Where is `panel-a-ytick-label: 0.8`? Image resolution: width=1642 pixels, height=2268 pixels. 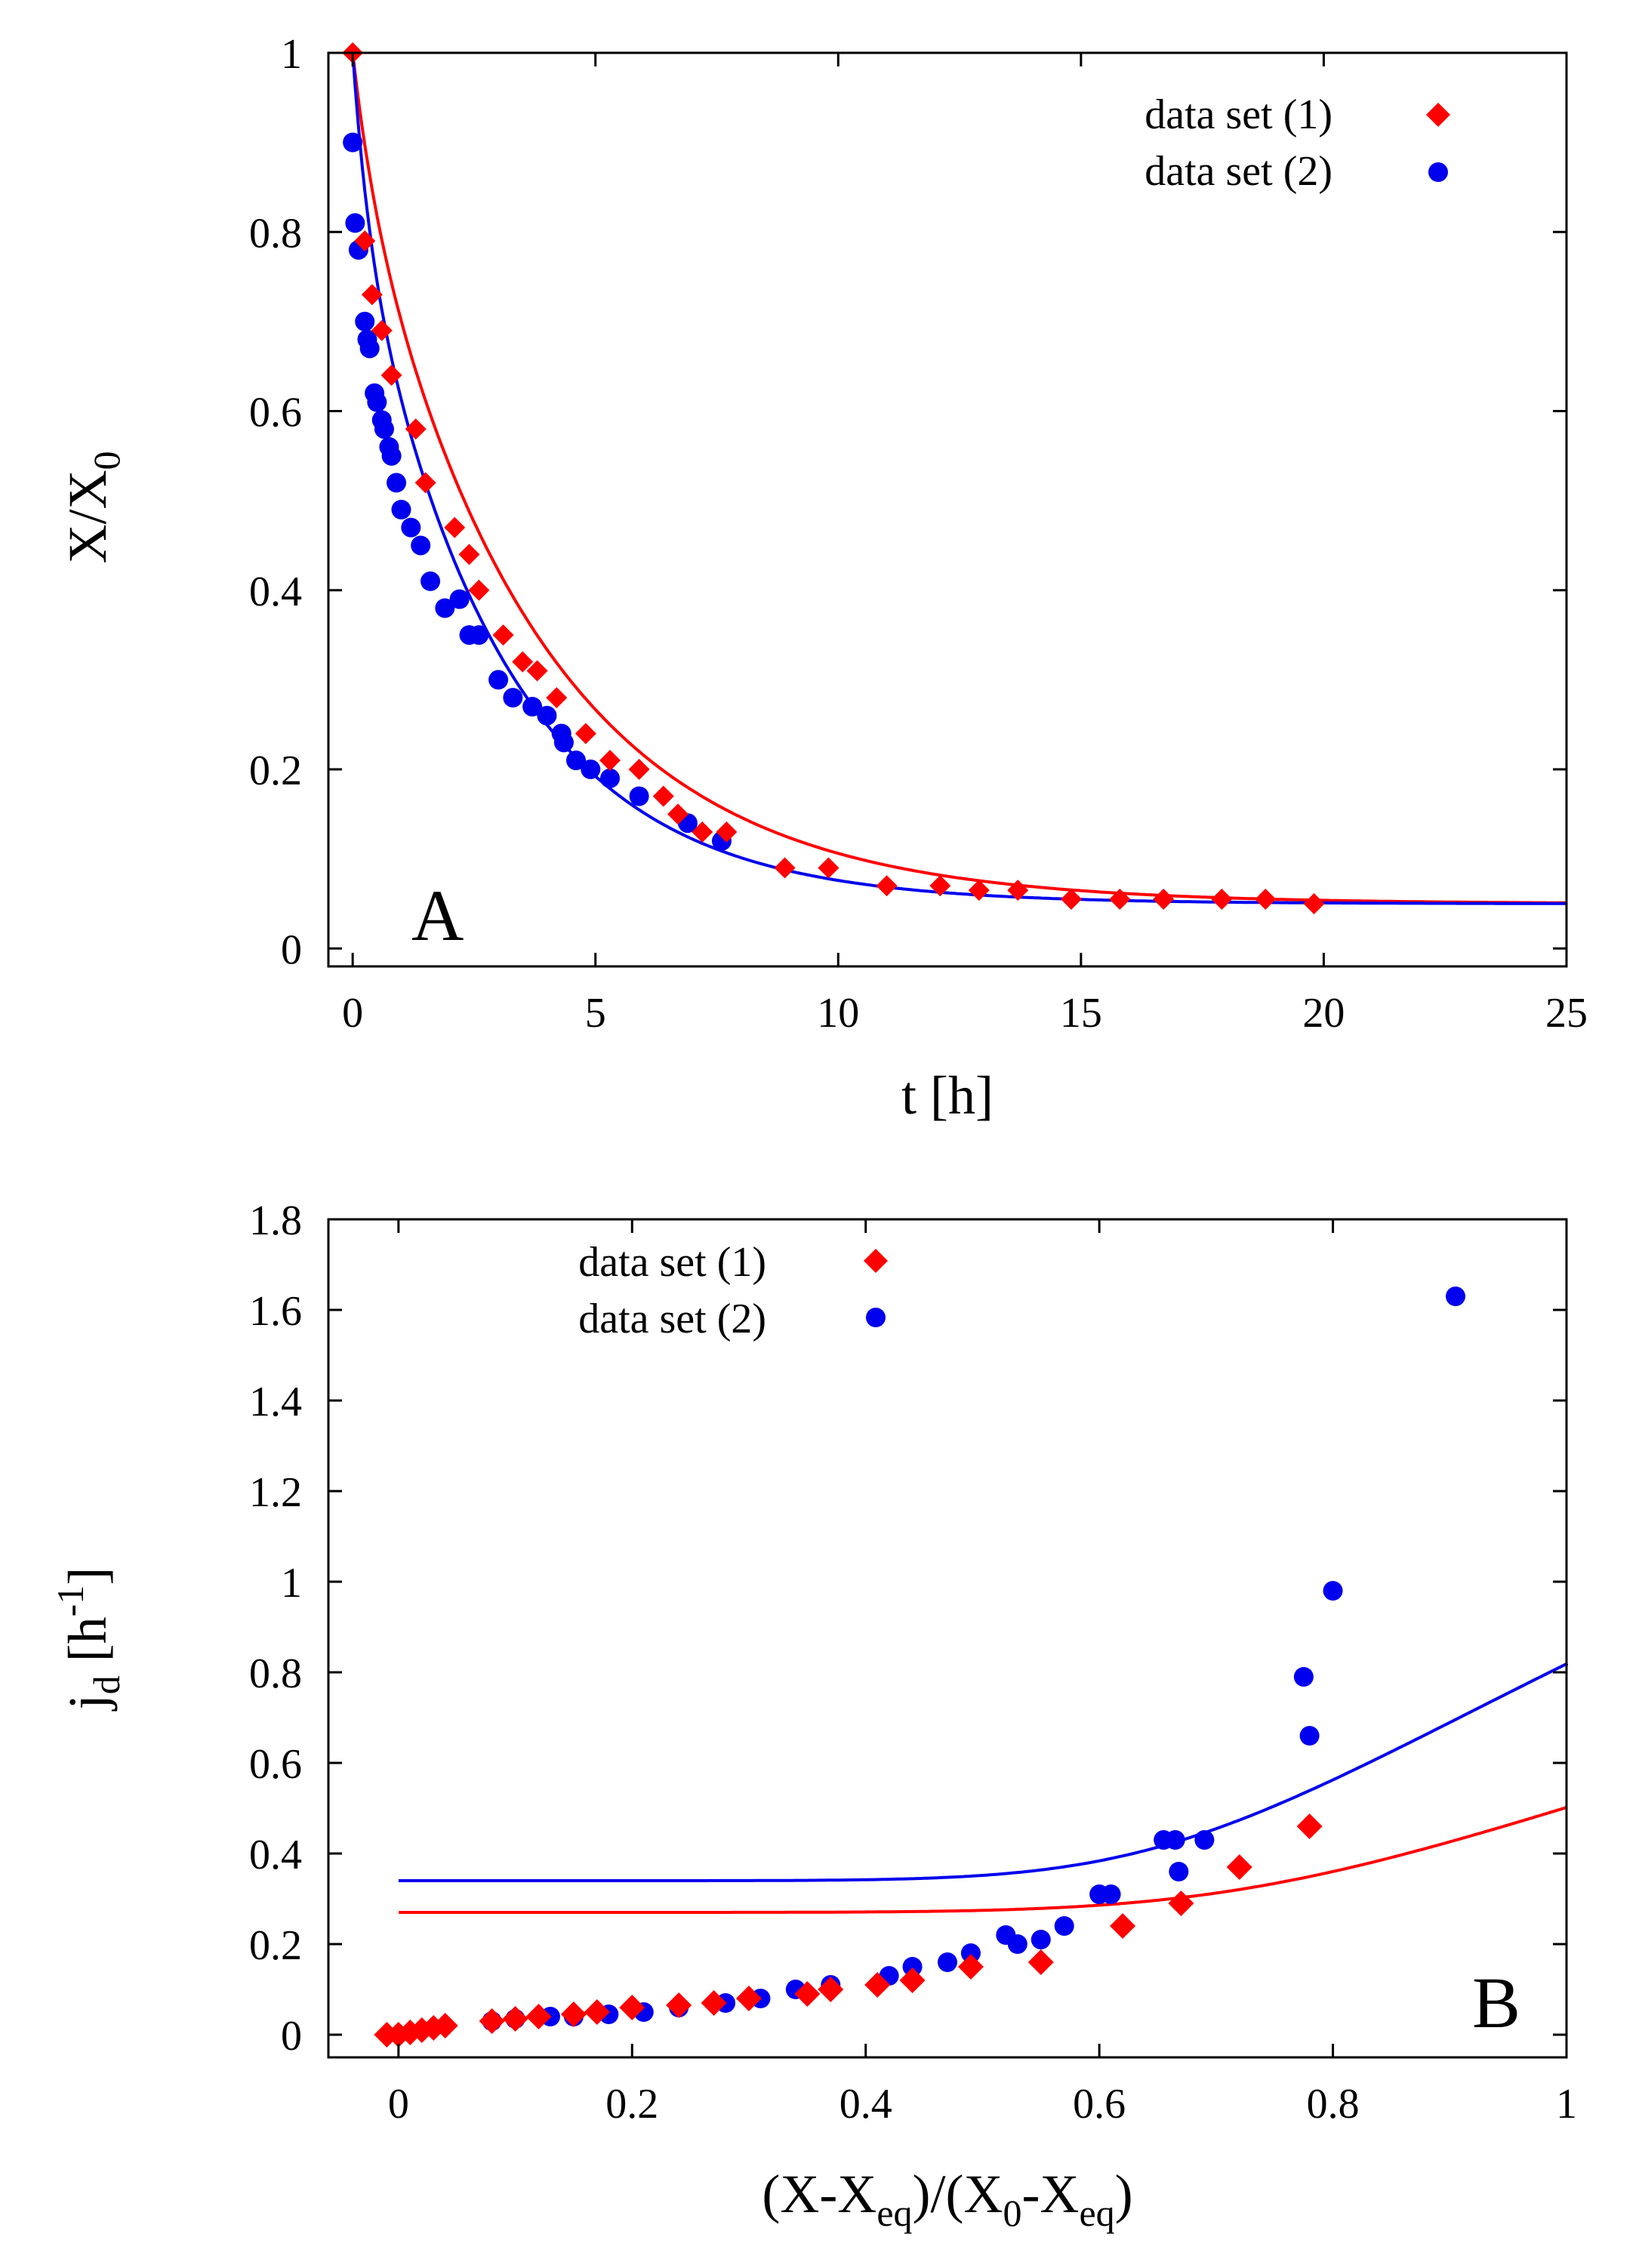 panel-a-ytick-label: 0.8 is located at coordinates (275, 233).